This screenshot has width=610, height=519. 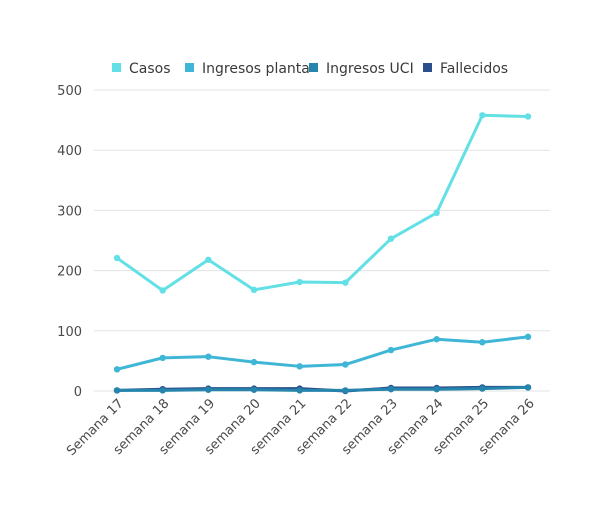 I want to click on y-axis-ticks: 0 100 200 300 400 500, so click(x=69, y=242).